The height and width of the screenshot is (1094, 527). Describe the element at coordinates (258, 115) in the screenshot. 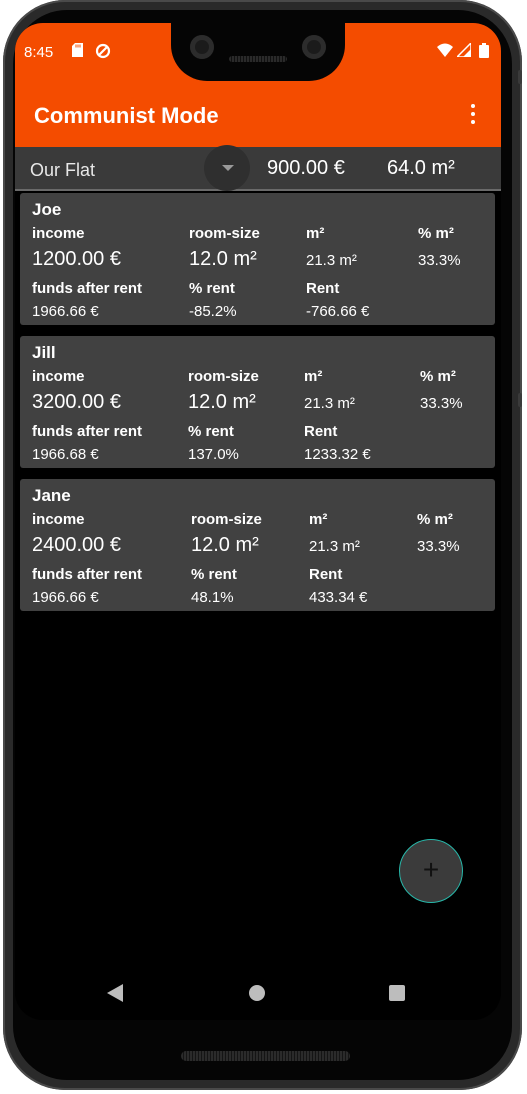

I see `app-bar: Communist Mode` at that location.